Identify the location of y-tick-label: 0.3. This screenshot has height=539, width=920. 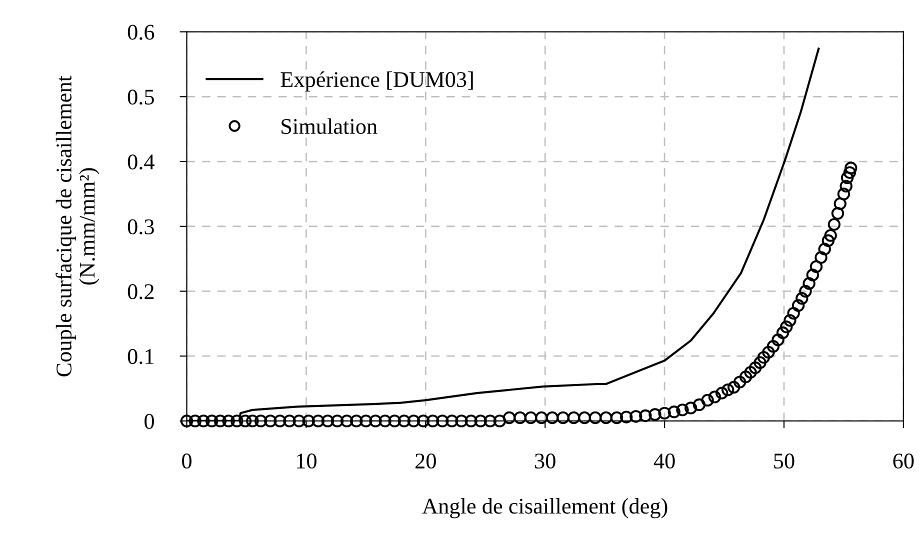
(141, 226).